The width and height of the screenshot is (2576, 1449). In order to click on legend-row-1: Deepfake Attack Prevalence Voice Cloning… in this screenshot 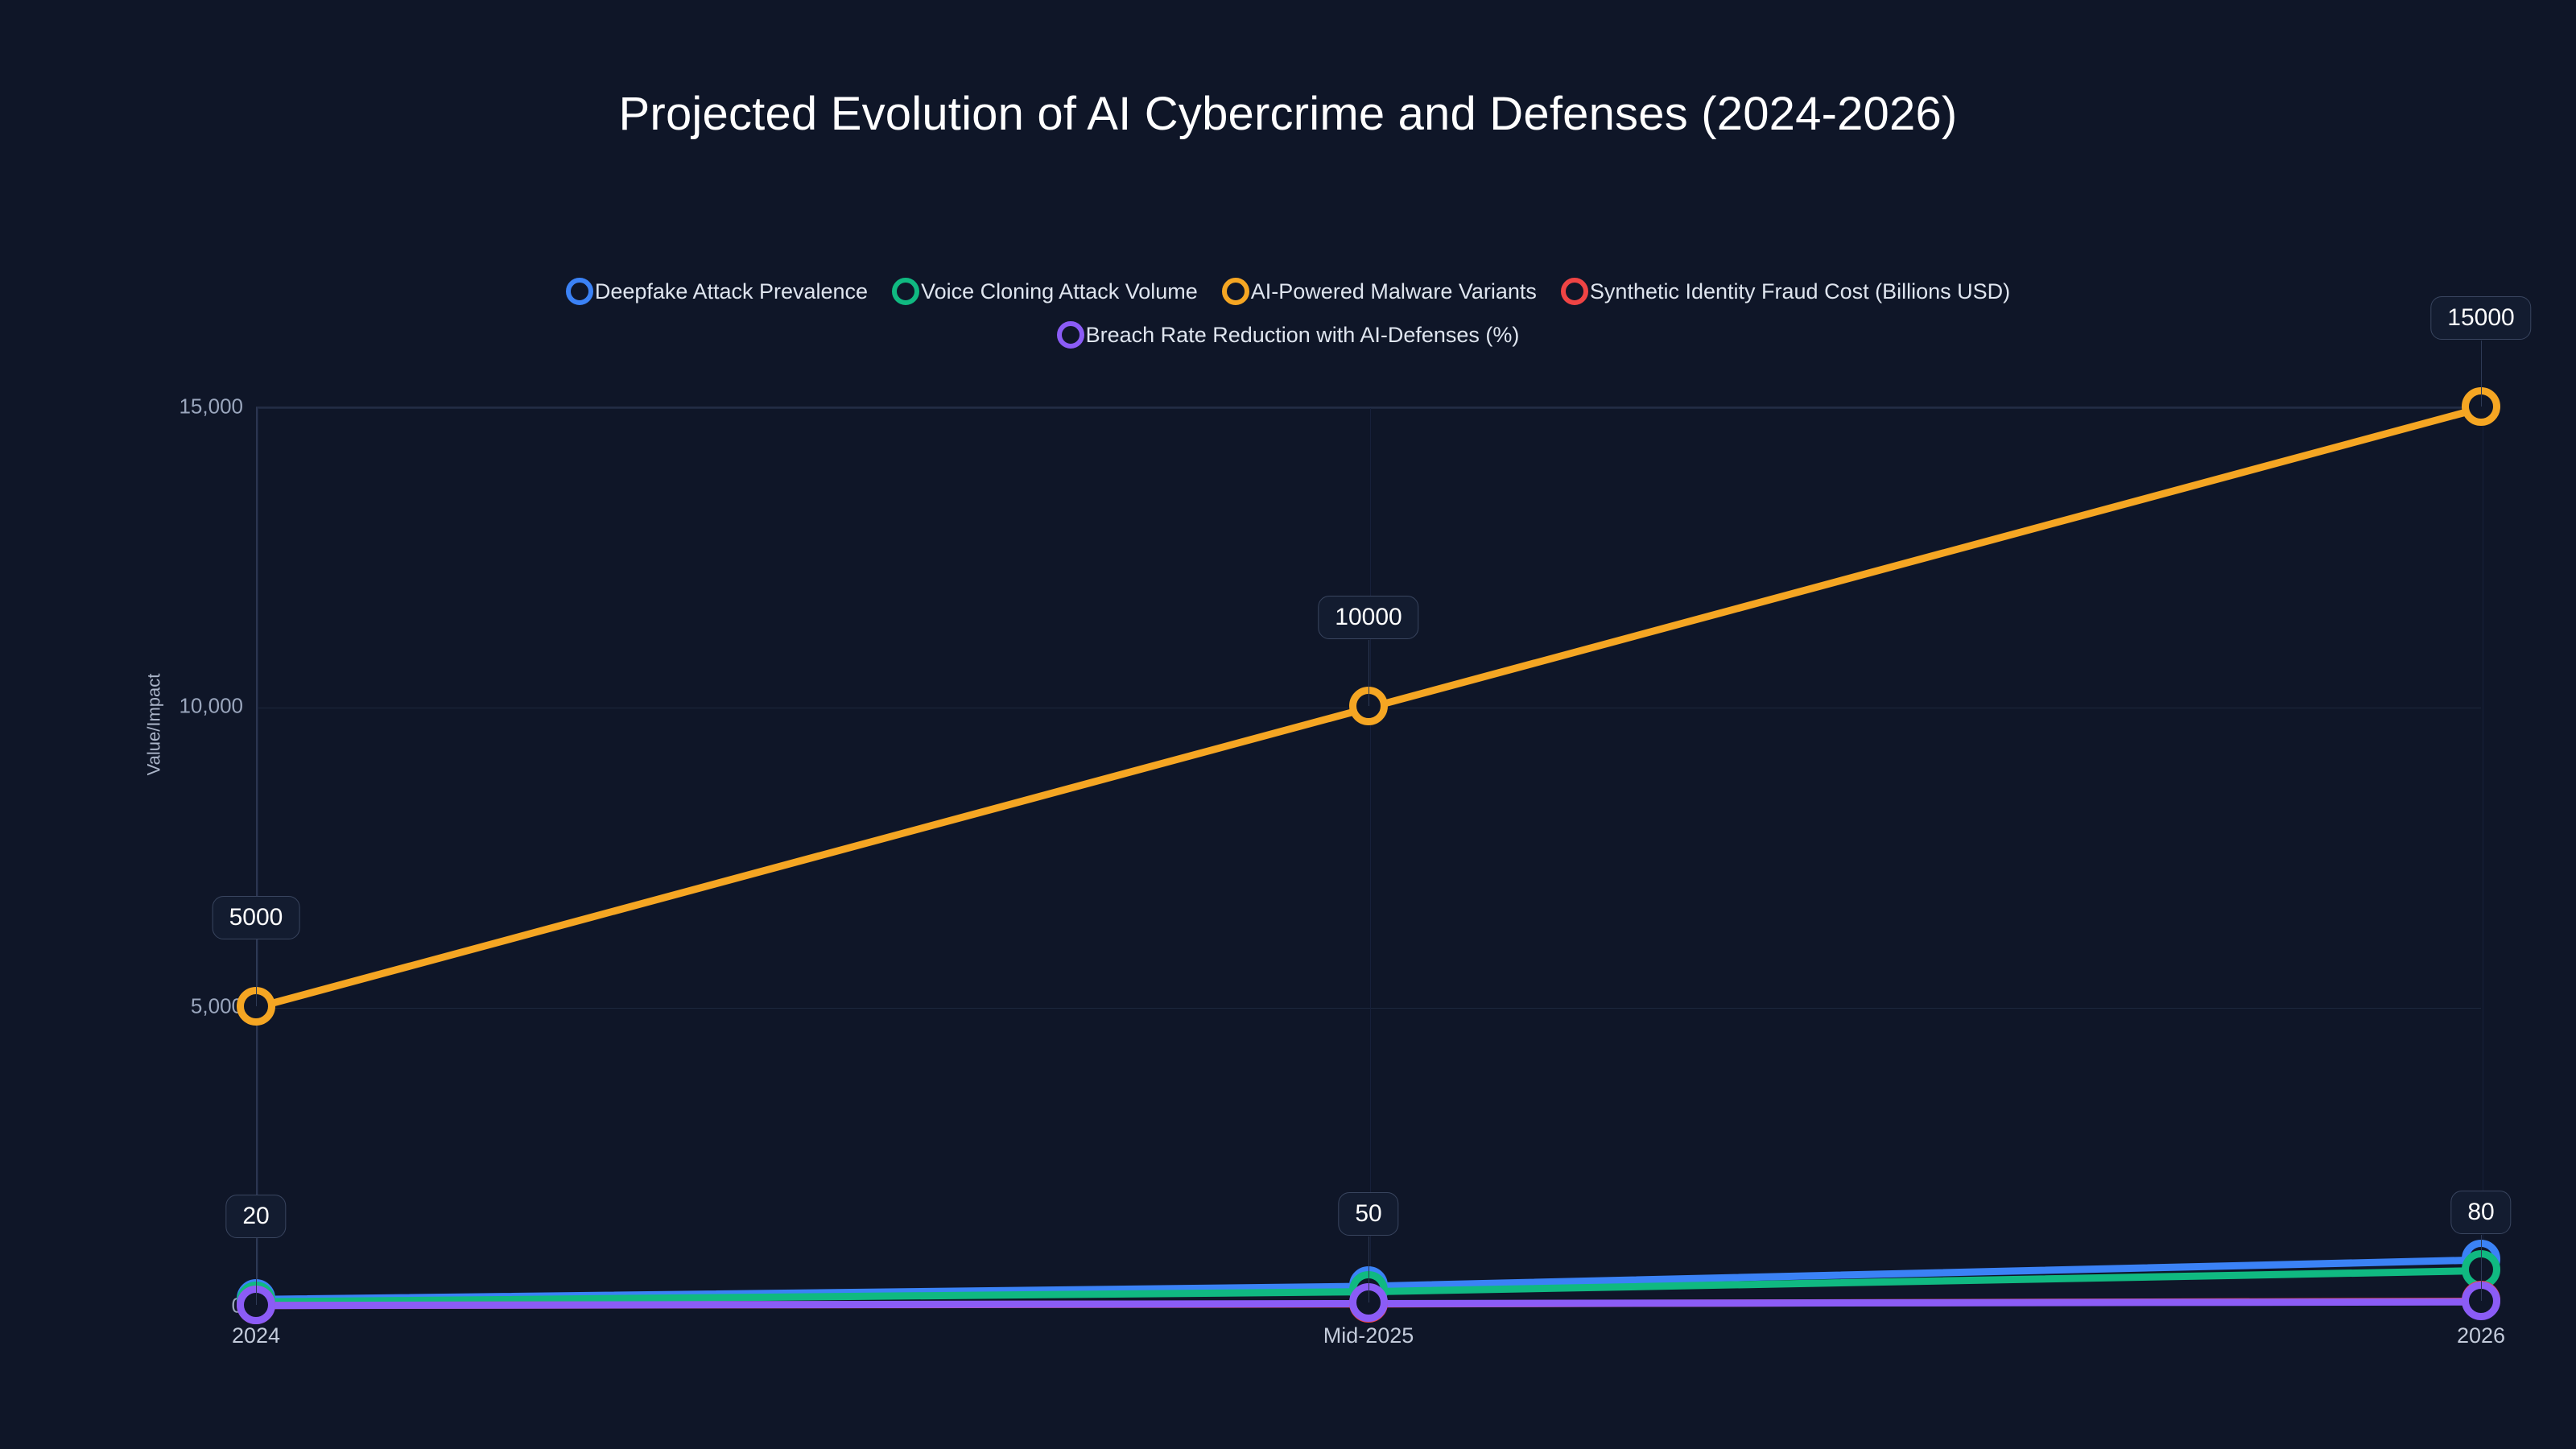, I will do `click(1288, 291)`.